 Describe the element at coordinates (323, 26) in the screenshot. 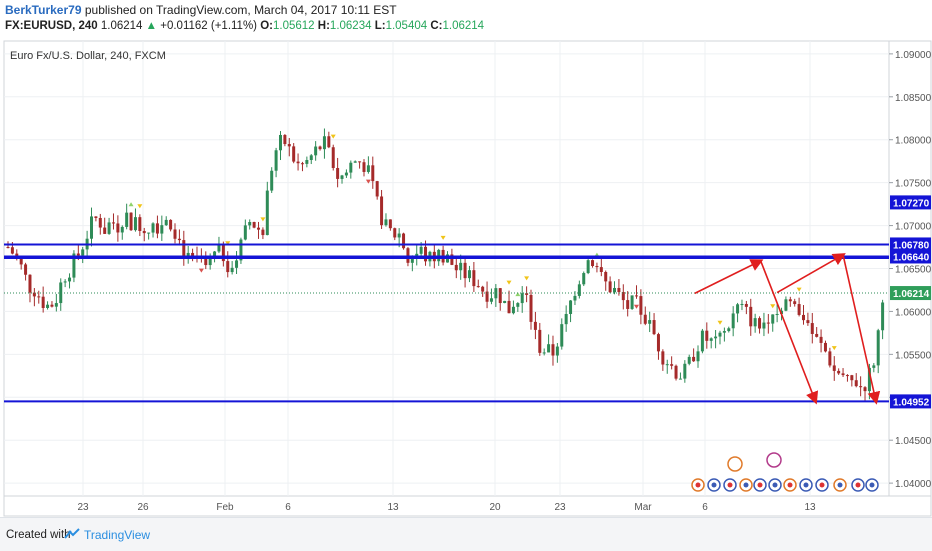

I see `high-label: H:` at that location.